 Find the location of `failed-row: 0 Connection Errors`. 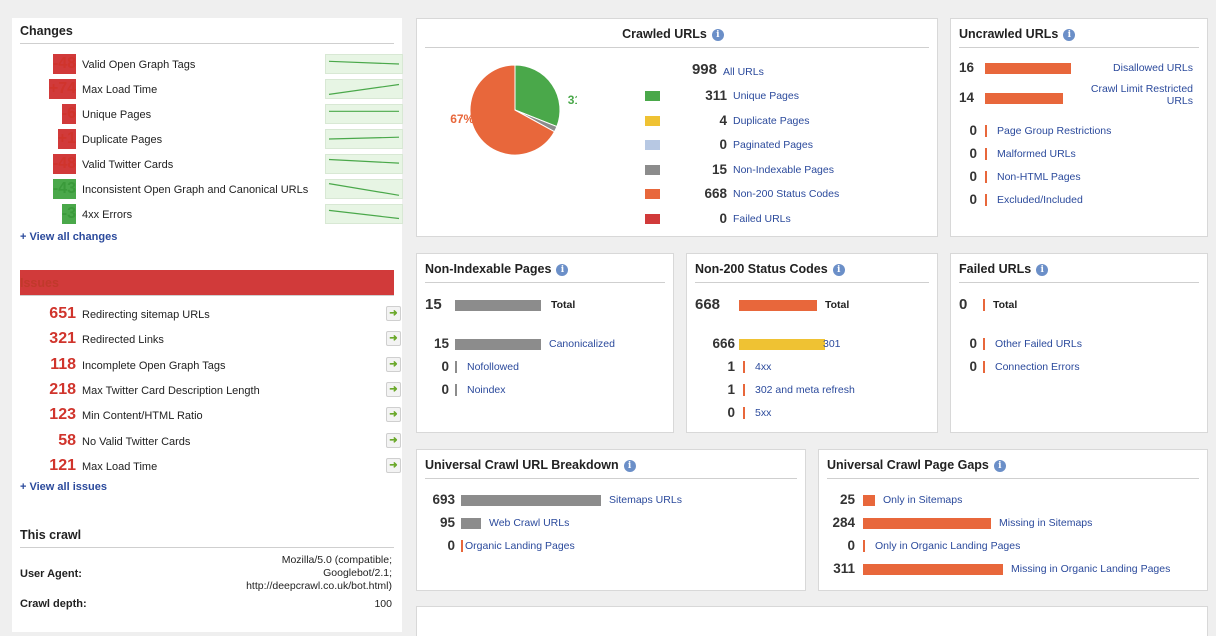

failed-row: 0 Connection Errors is located at coordinates (1079, 367).